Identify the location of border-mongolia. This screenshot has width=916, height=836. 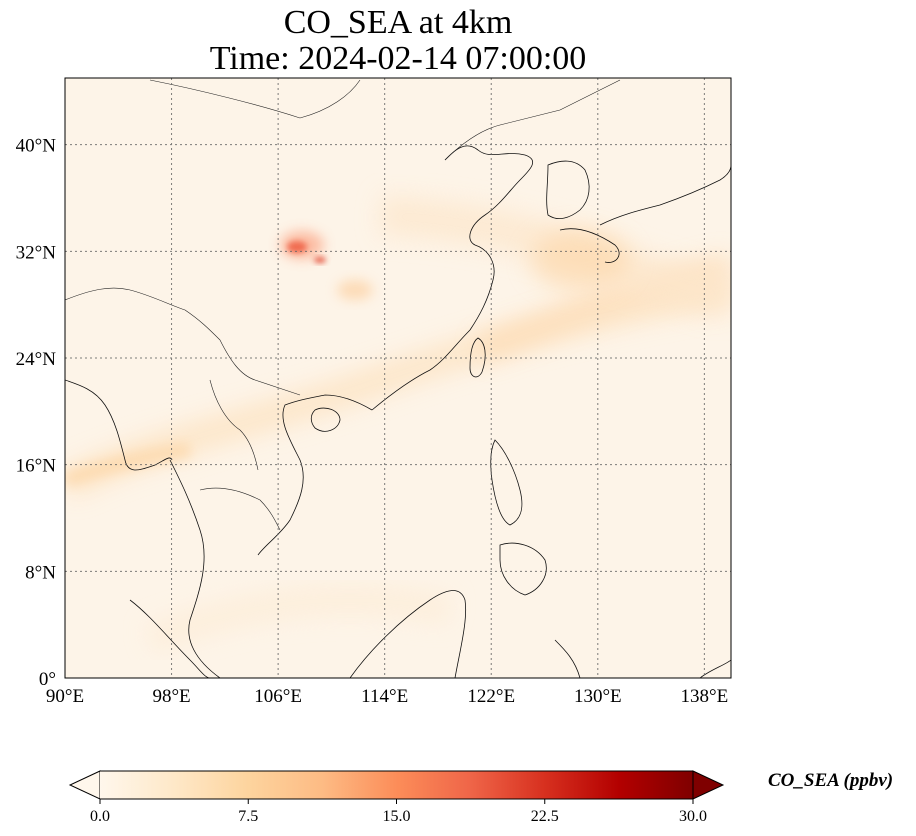
(255, 99).